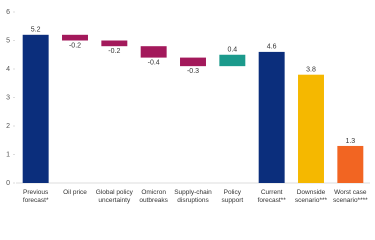 This screenshot has width=375, height=240. Describe the element at coordinates (8, 183) in the screenshot. I see `y-tick-label: 0` at that location.